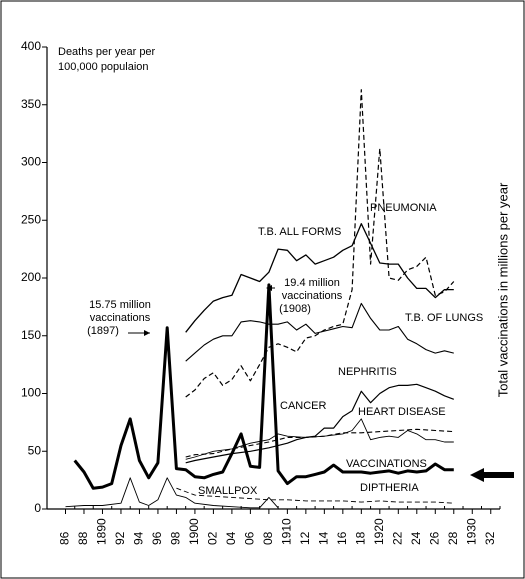  I want to click on series-label: NEPHRITIS, so click(367, 372).